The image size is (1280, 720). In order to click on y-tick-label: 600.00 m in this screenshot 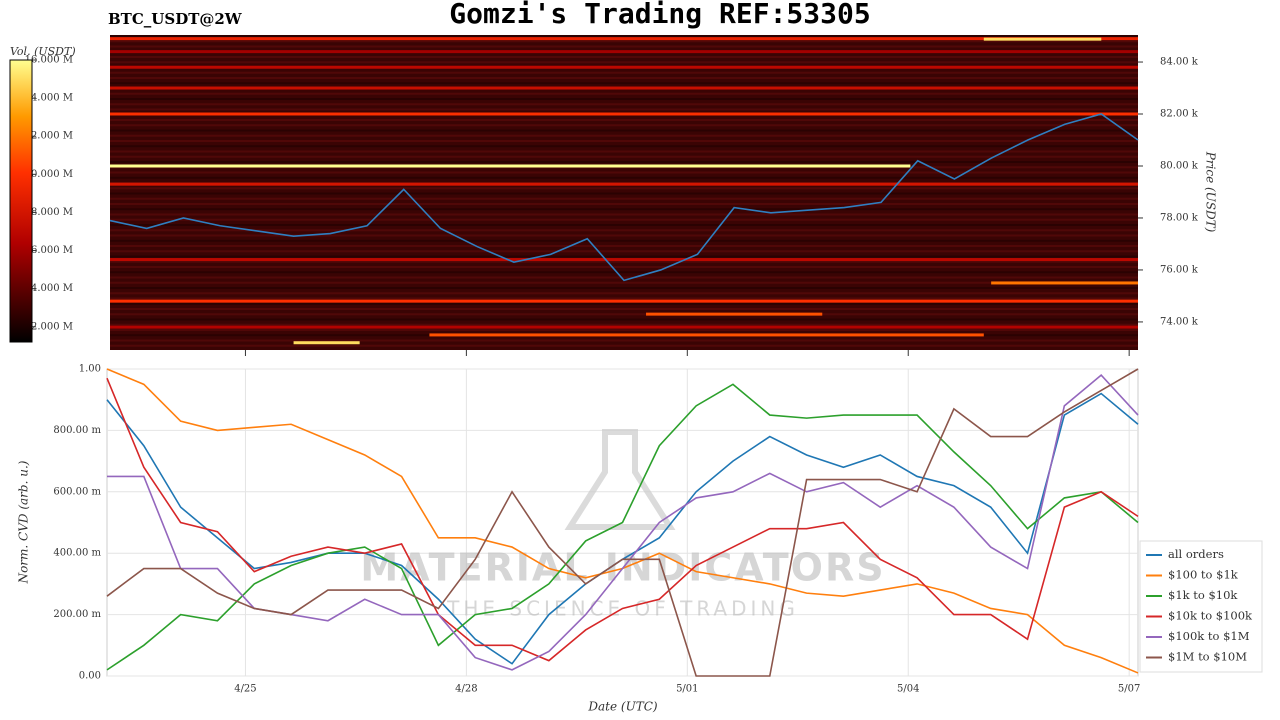, I will do `click(77, 491)`.